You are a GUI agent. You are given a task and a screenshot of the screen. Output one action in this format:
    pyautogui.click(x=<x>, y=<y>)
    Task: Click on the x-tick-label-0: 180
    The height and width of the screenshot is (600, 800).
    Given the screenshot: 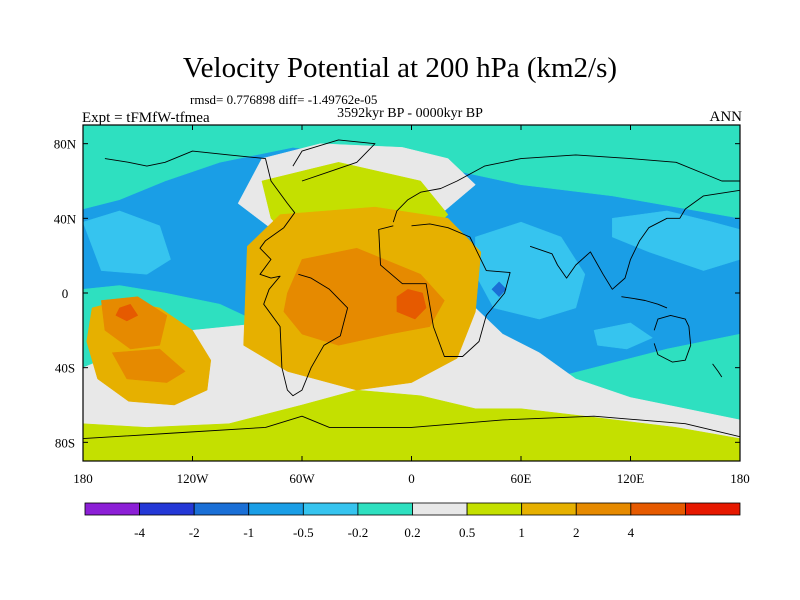 What is the action you would take?
    pyautogui.click(x=83, y=478)
    